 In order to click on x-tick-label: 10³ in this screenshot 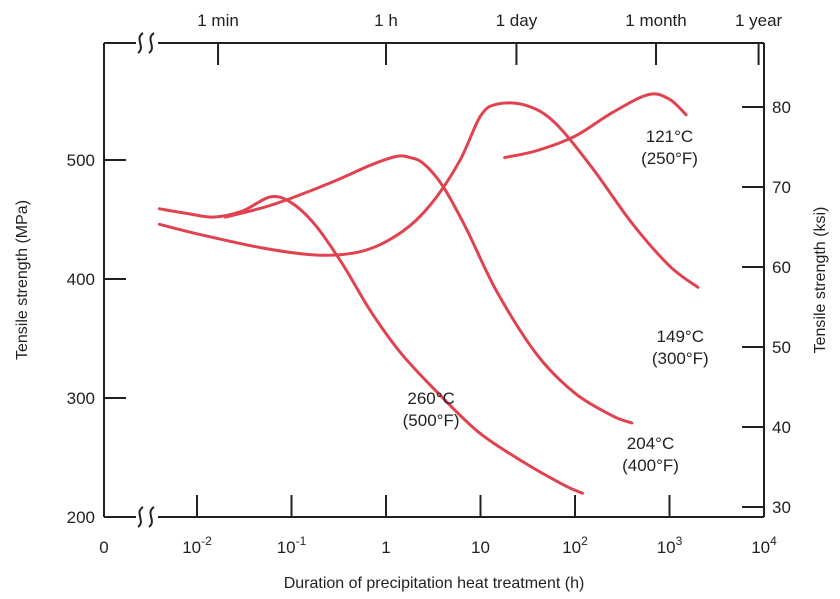, I will do `click(670, 545)`.